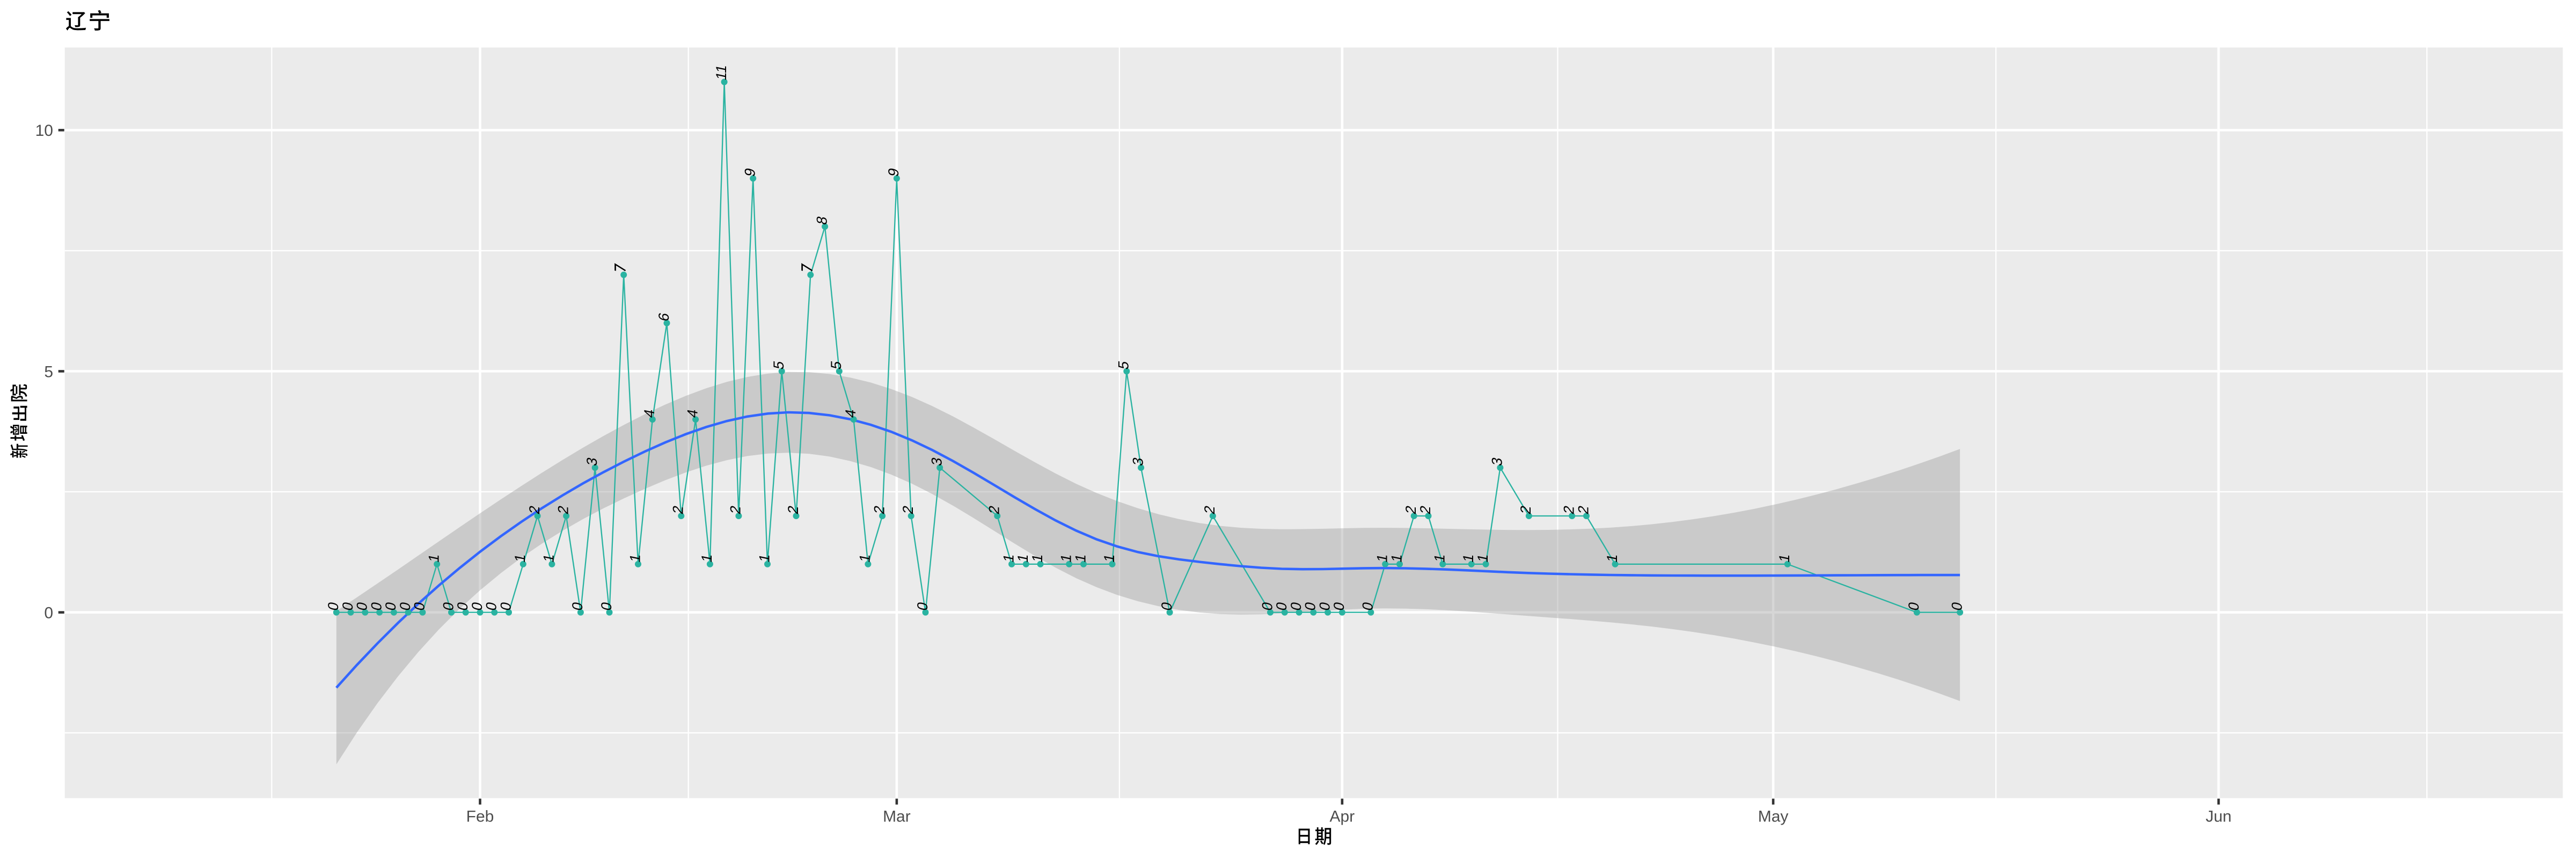 The height and width of the screenshot is (859, 2576). Describe the element at coordinates (897, 817) in the screenshot. I see `svg-text: Mar` at that location.